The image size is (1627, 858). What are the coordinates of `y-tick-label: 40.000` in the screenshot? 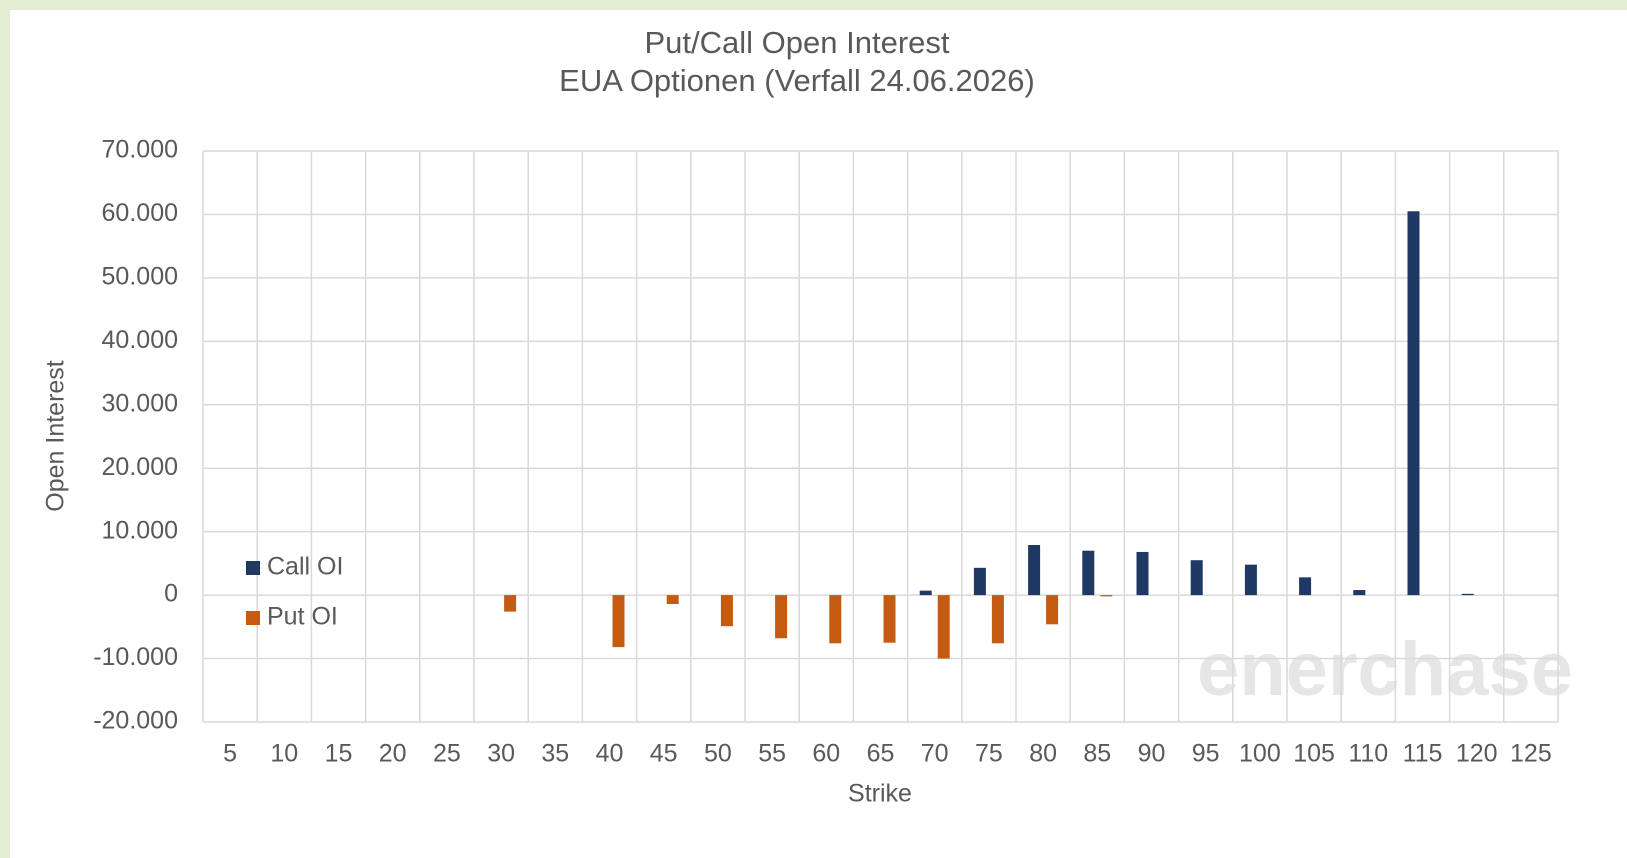 It's located at (140, 340).